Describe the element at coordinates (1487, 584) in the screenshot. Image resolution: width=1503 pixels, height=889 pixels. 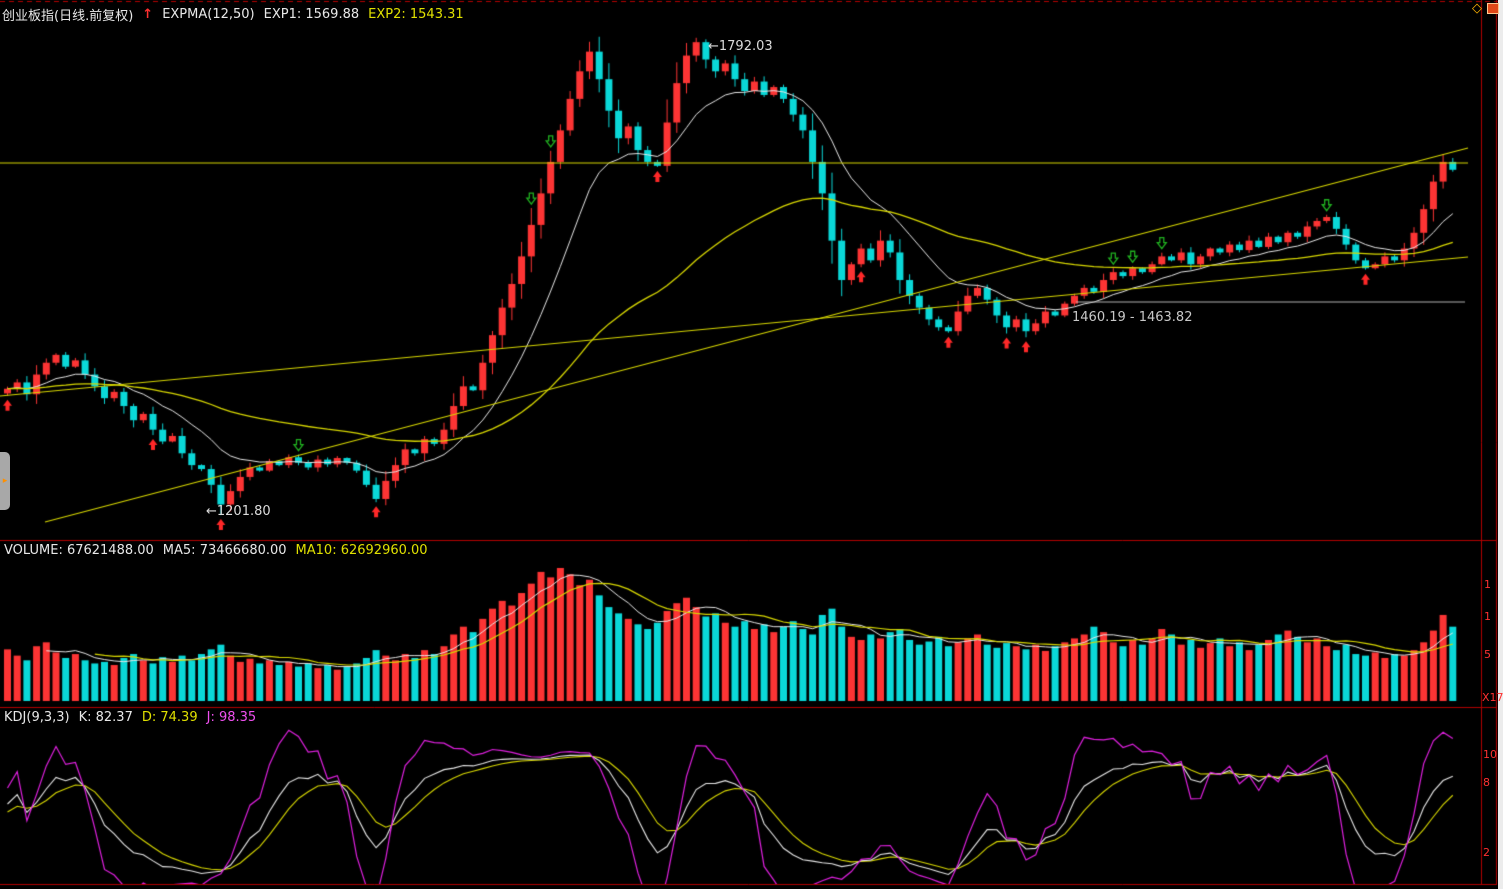
I see `volume-axis-tick-1: 1` at that location.